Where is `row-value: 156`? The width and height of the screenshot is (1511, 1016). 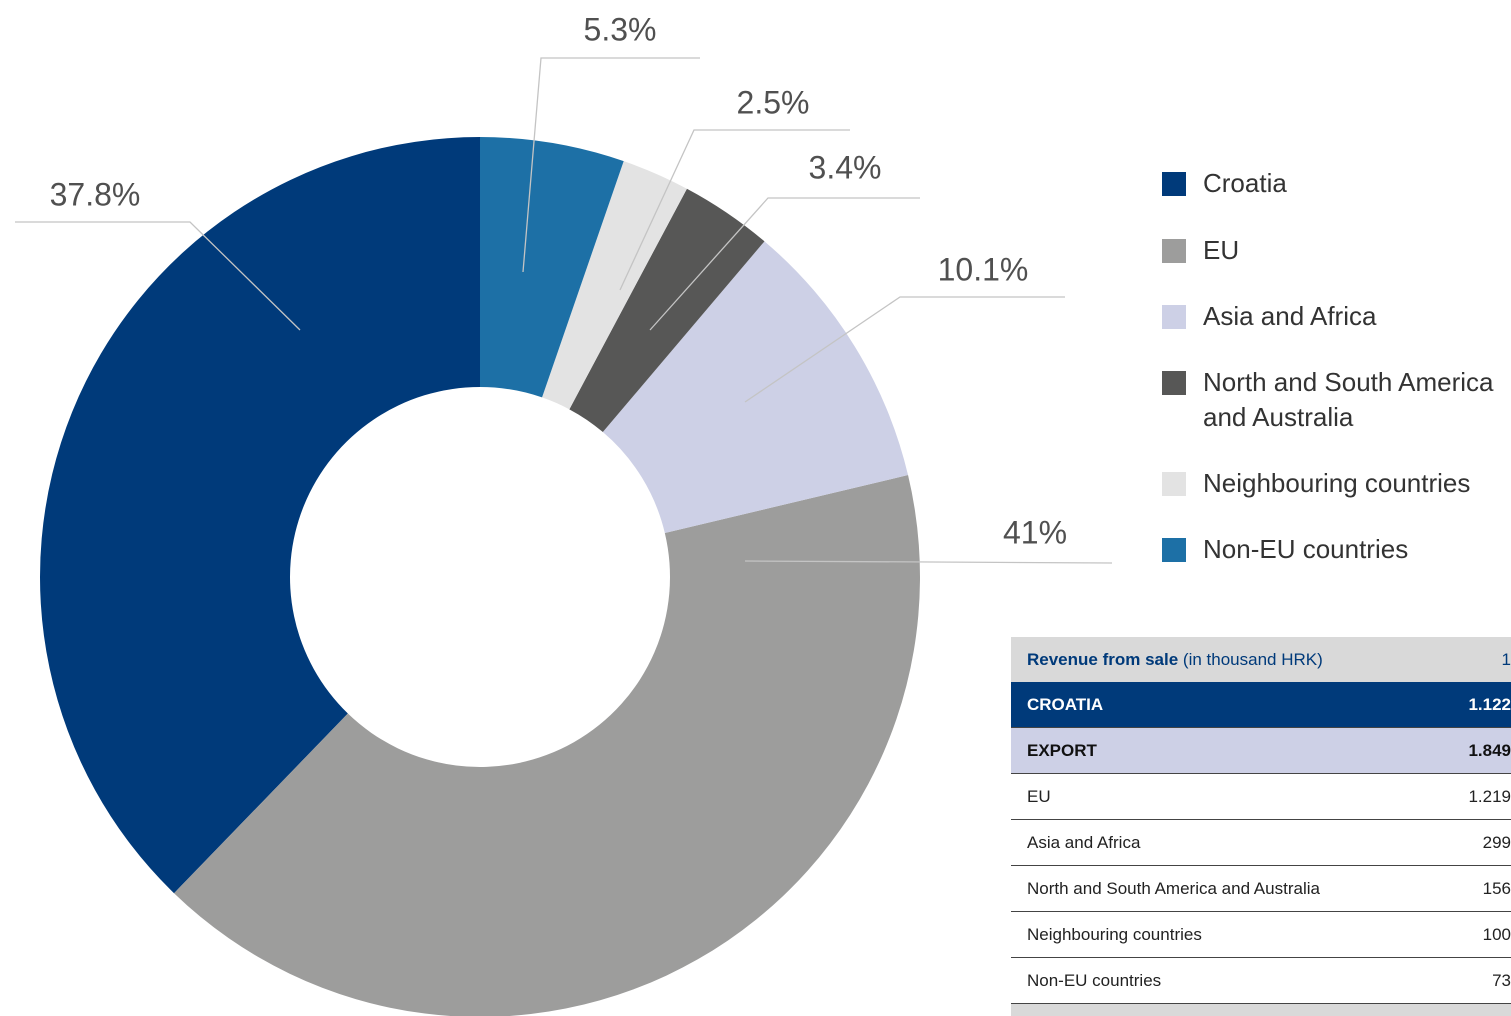
row-value: 156 is located at coordinates (1480, 888).